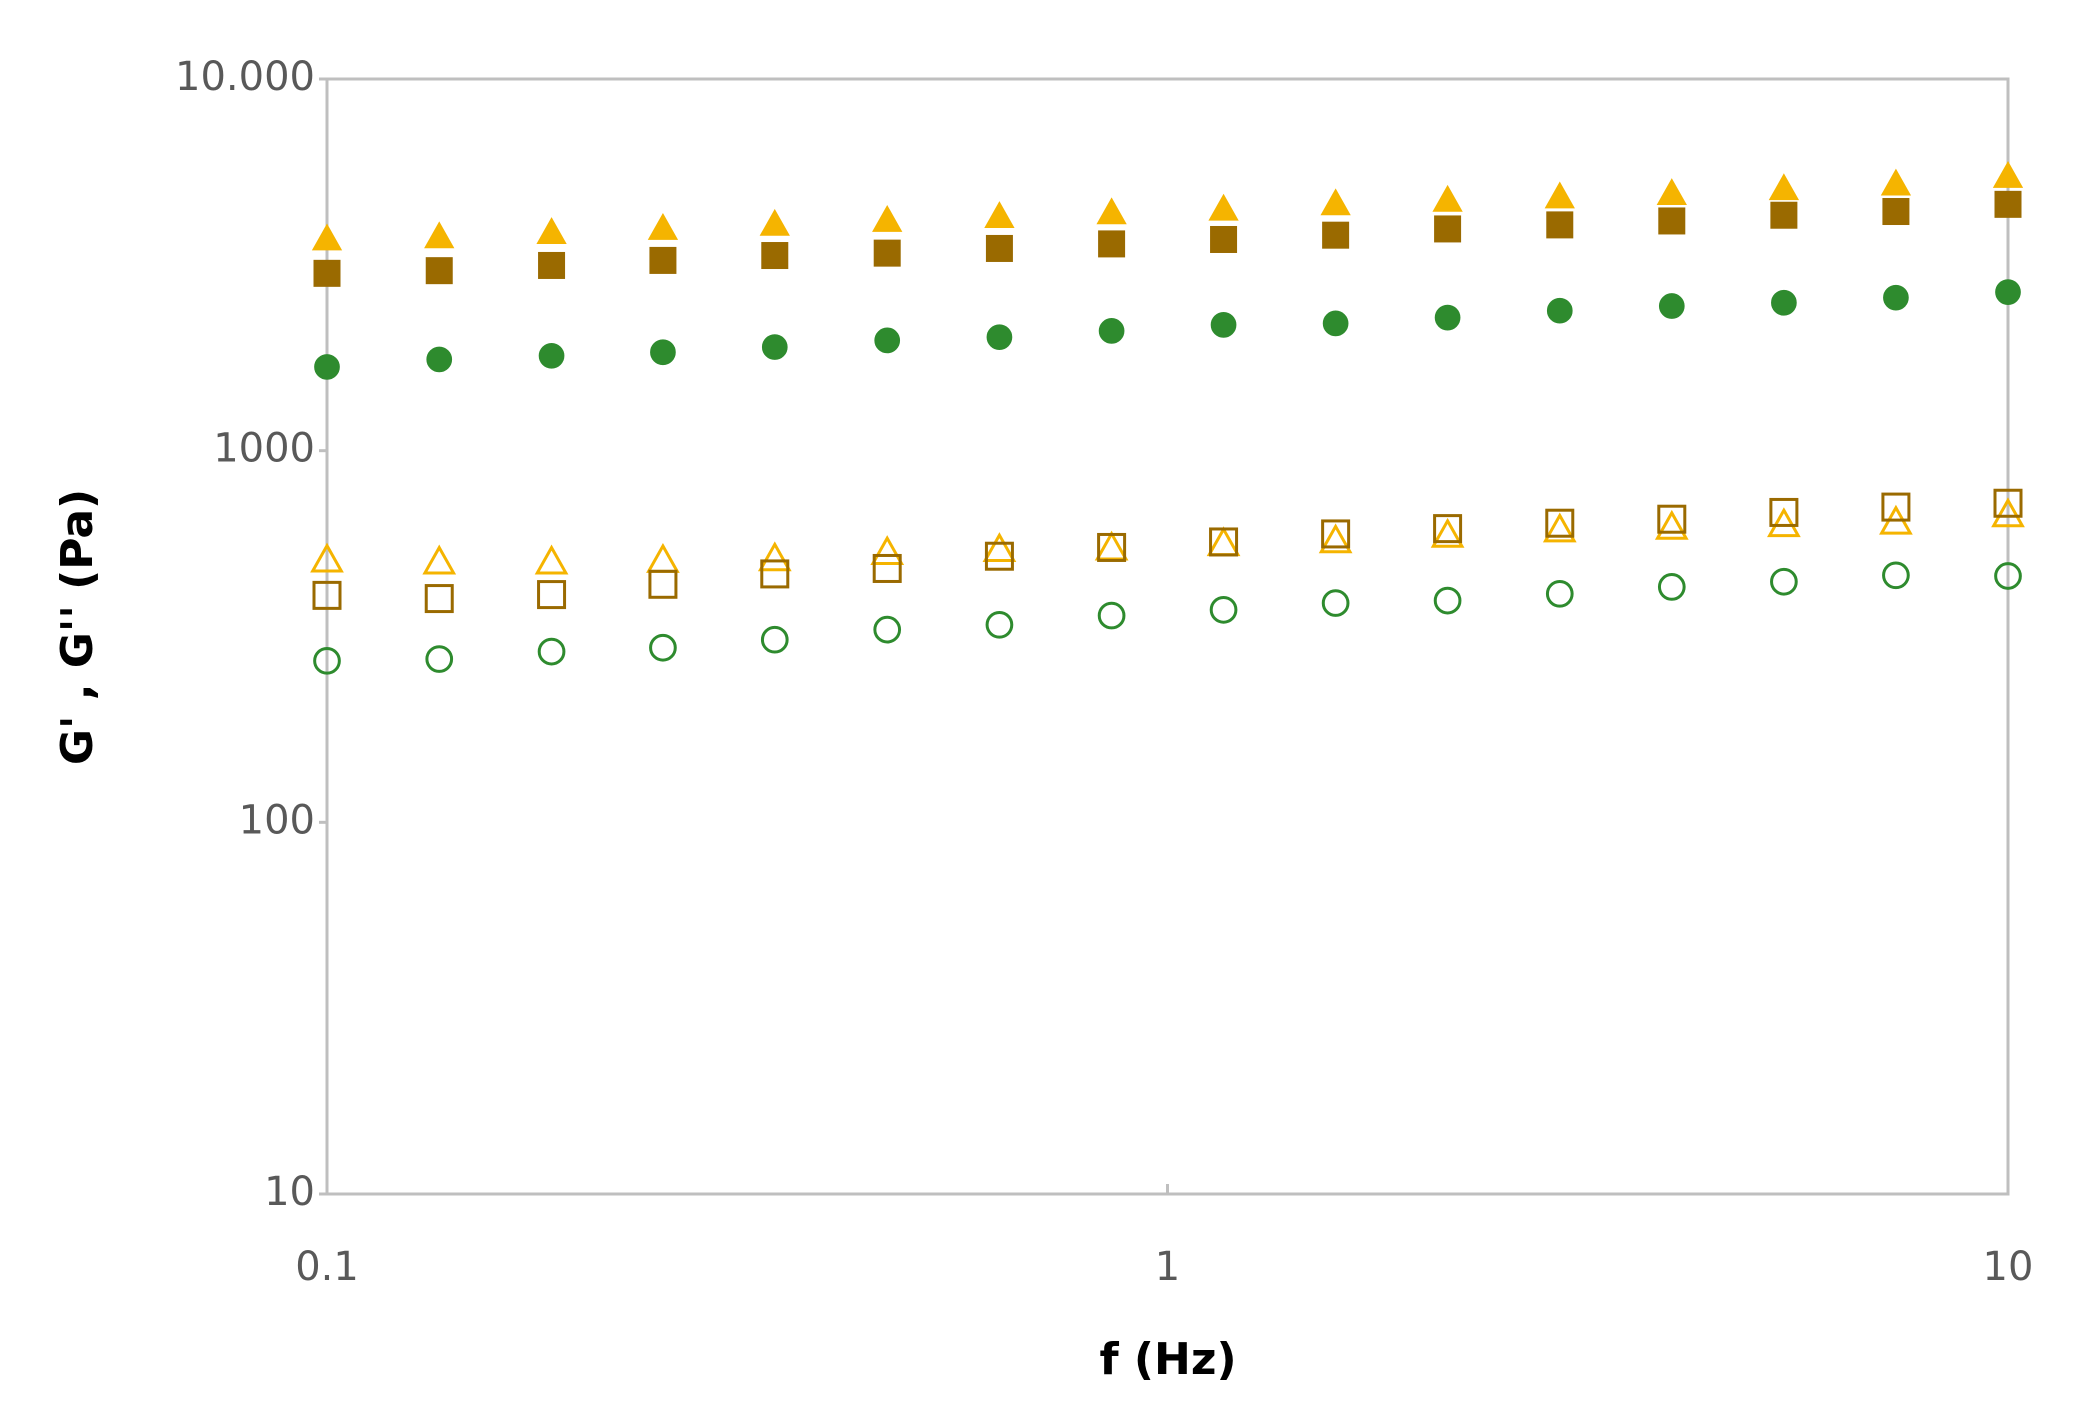 The image size is (2085, 1422). I want to click on x-tick-label: 10, so click(2008, 1267).